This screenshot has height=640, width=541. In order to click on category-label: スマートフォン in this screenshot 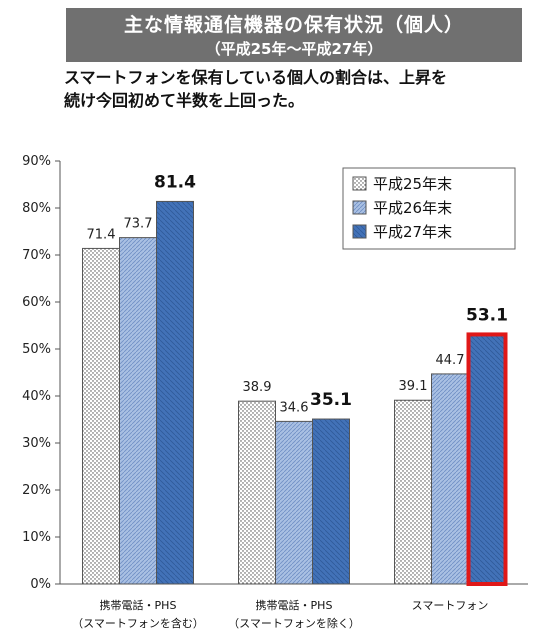, I will do `click(450, 605)`.